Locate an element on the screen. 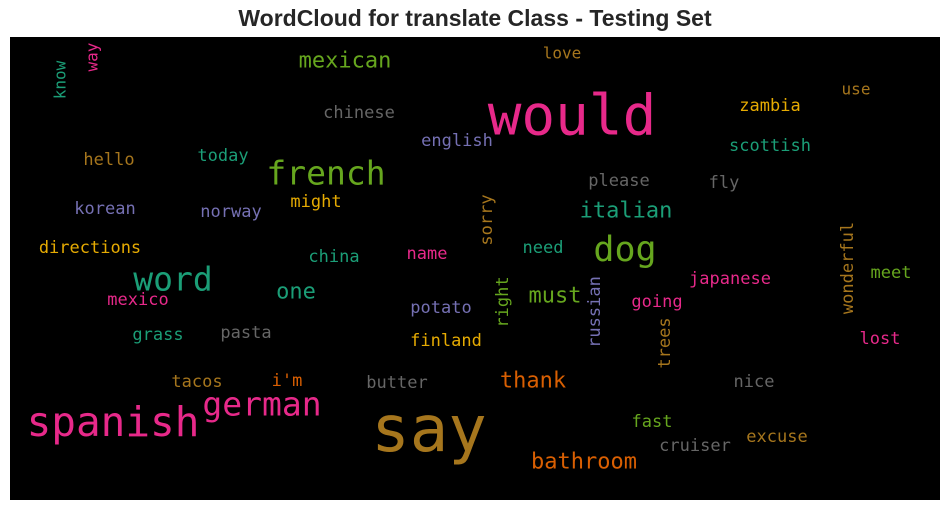  word: russian is located at coordinates (595, 312).